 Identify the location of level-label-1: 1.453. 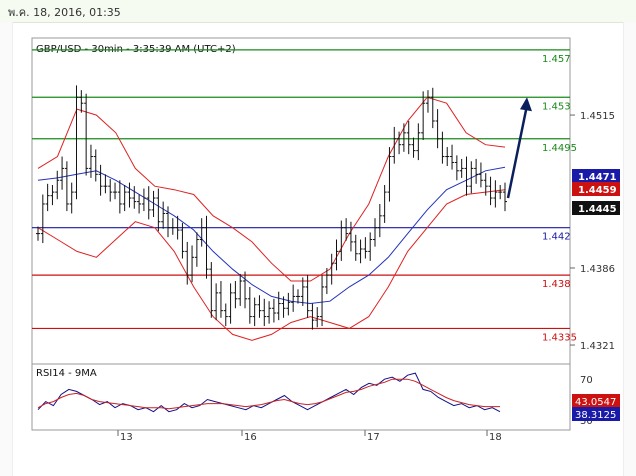
(556, 106).